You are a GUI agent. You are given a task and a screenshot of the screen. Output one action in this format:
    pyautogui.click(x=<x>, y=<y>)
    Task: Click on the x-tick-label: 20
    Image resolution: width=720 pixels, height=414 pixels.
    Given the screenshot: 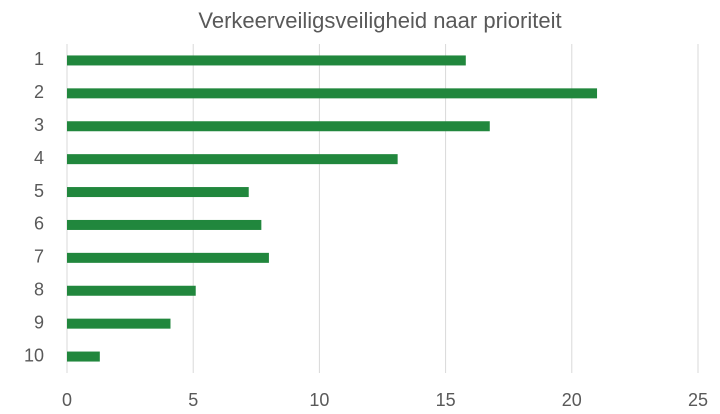 What is the action you would take?
    pyautogui.click(x=572, y=400)
    